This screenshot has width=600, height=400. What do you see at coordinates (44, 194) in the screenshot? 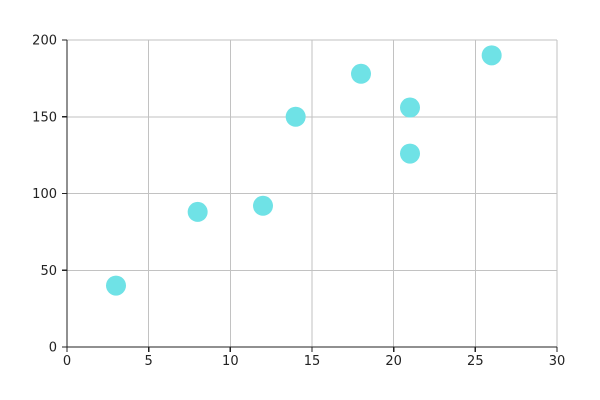
I see `y-tick-label: 100` at bounding box center [44, 194].